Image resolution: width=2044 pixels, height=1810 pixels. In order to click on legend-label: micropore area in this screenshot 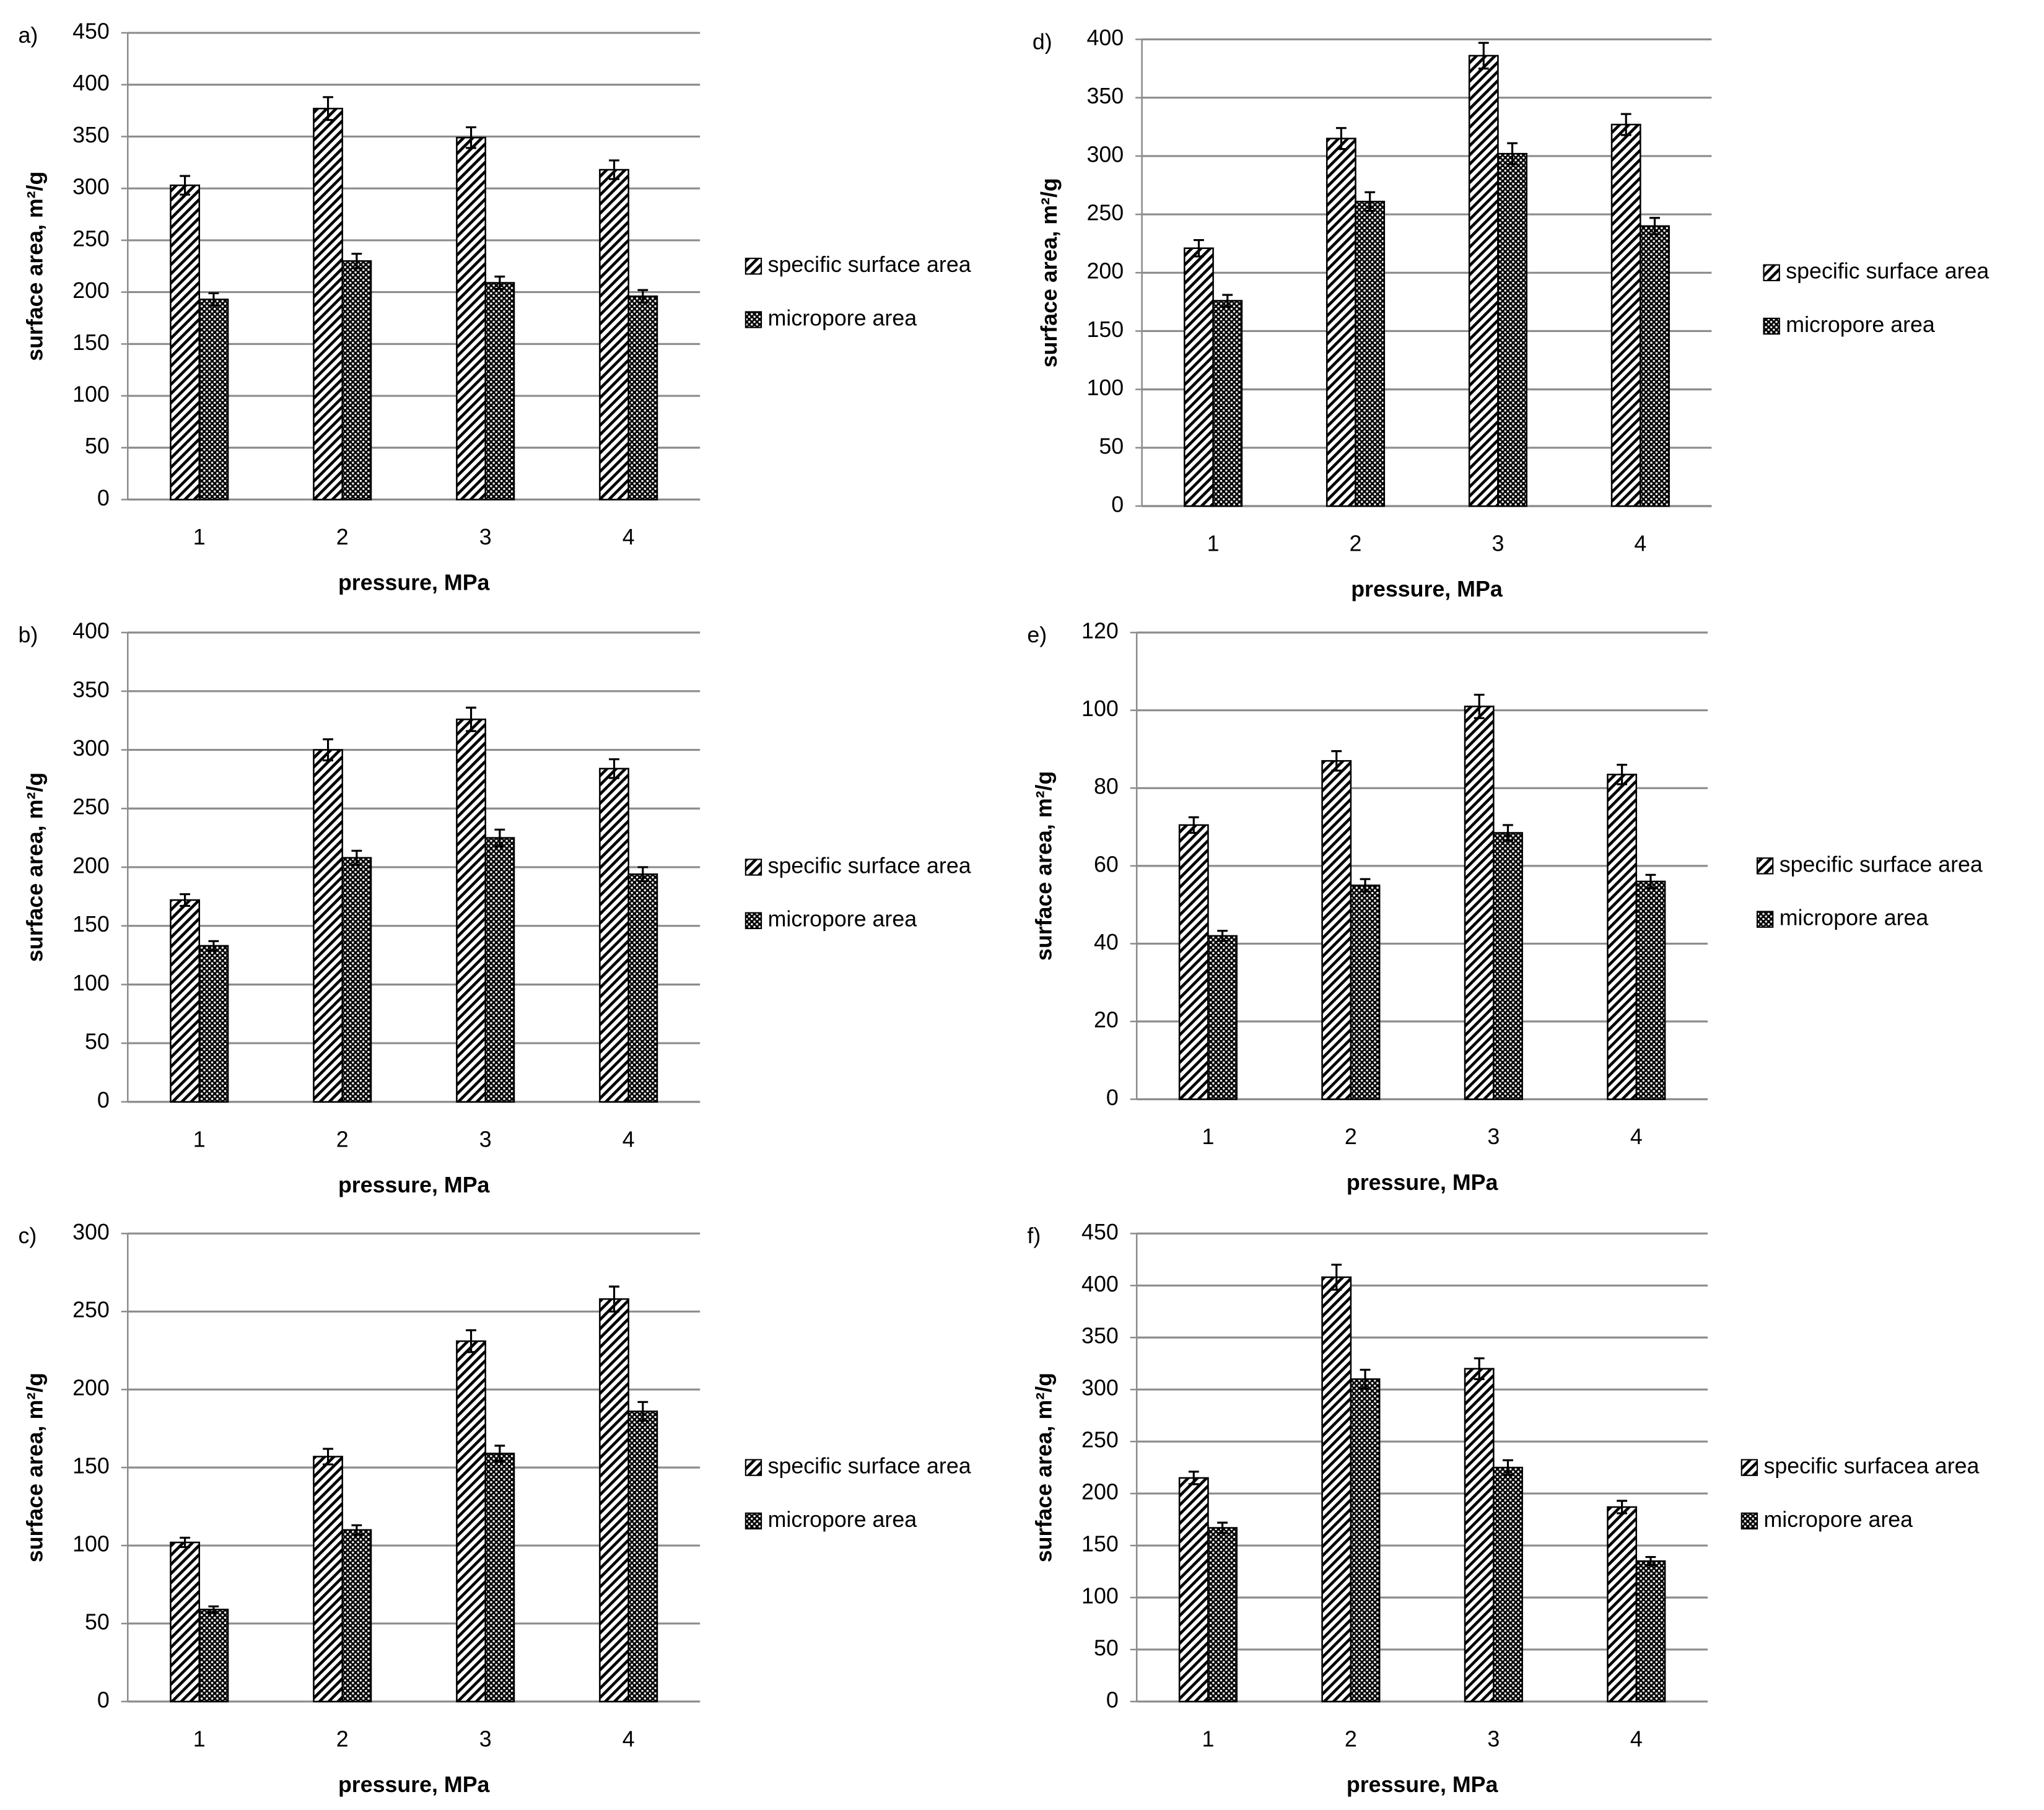, I will do `click(842, 1519)`.